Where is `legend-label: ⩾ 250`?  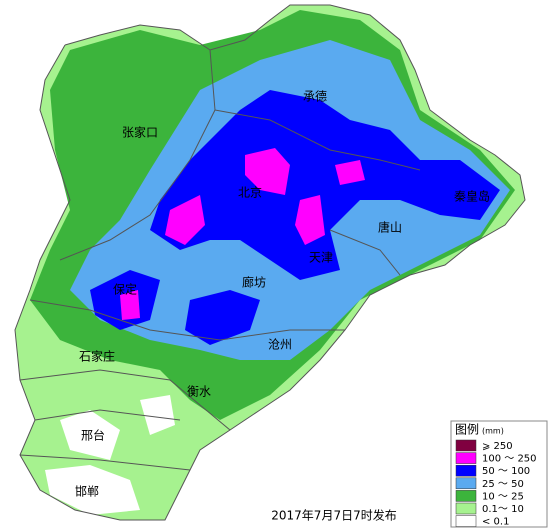
legend-label: ⩾ 250 is located at coordinates (497, 446).